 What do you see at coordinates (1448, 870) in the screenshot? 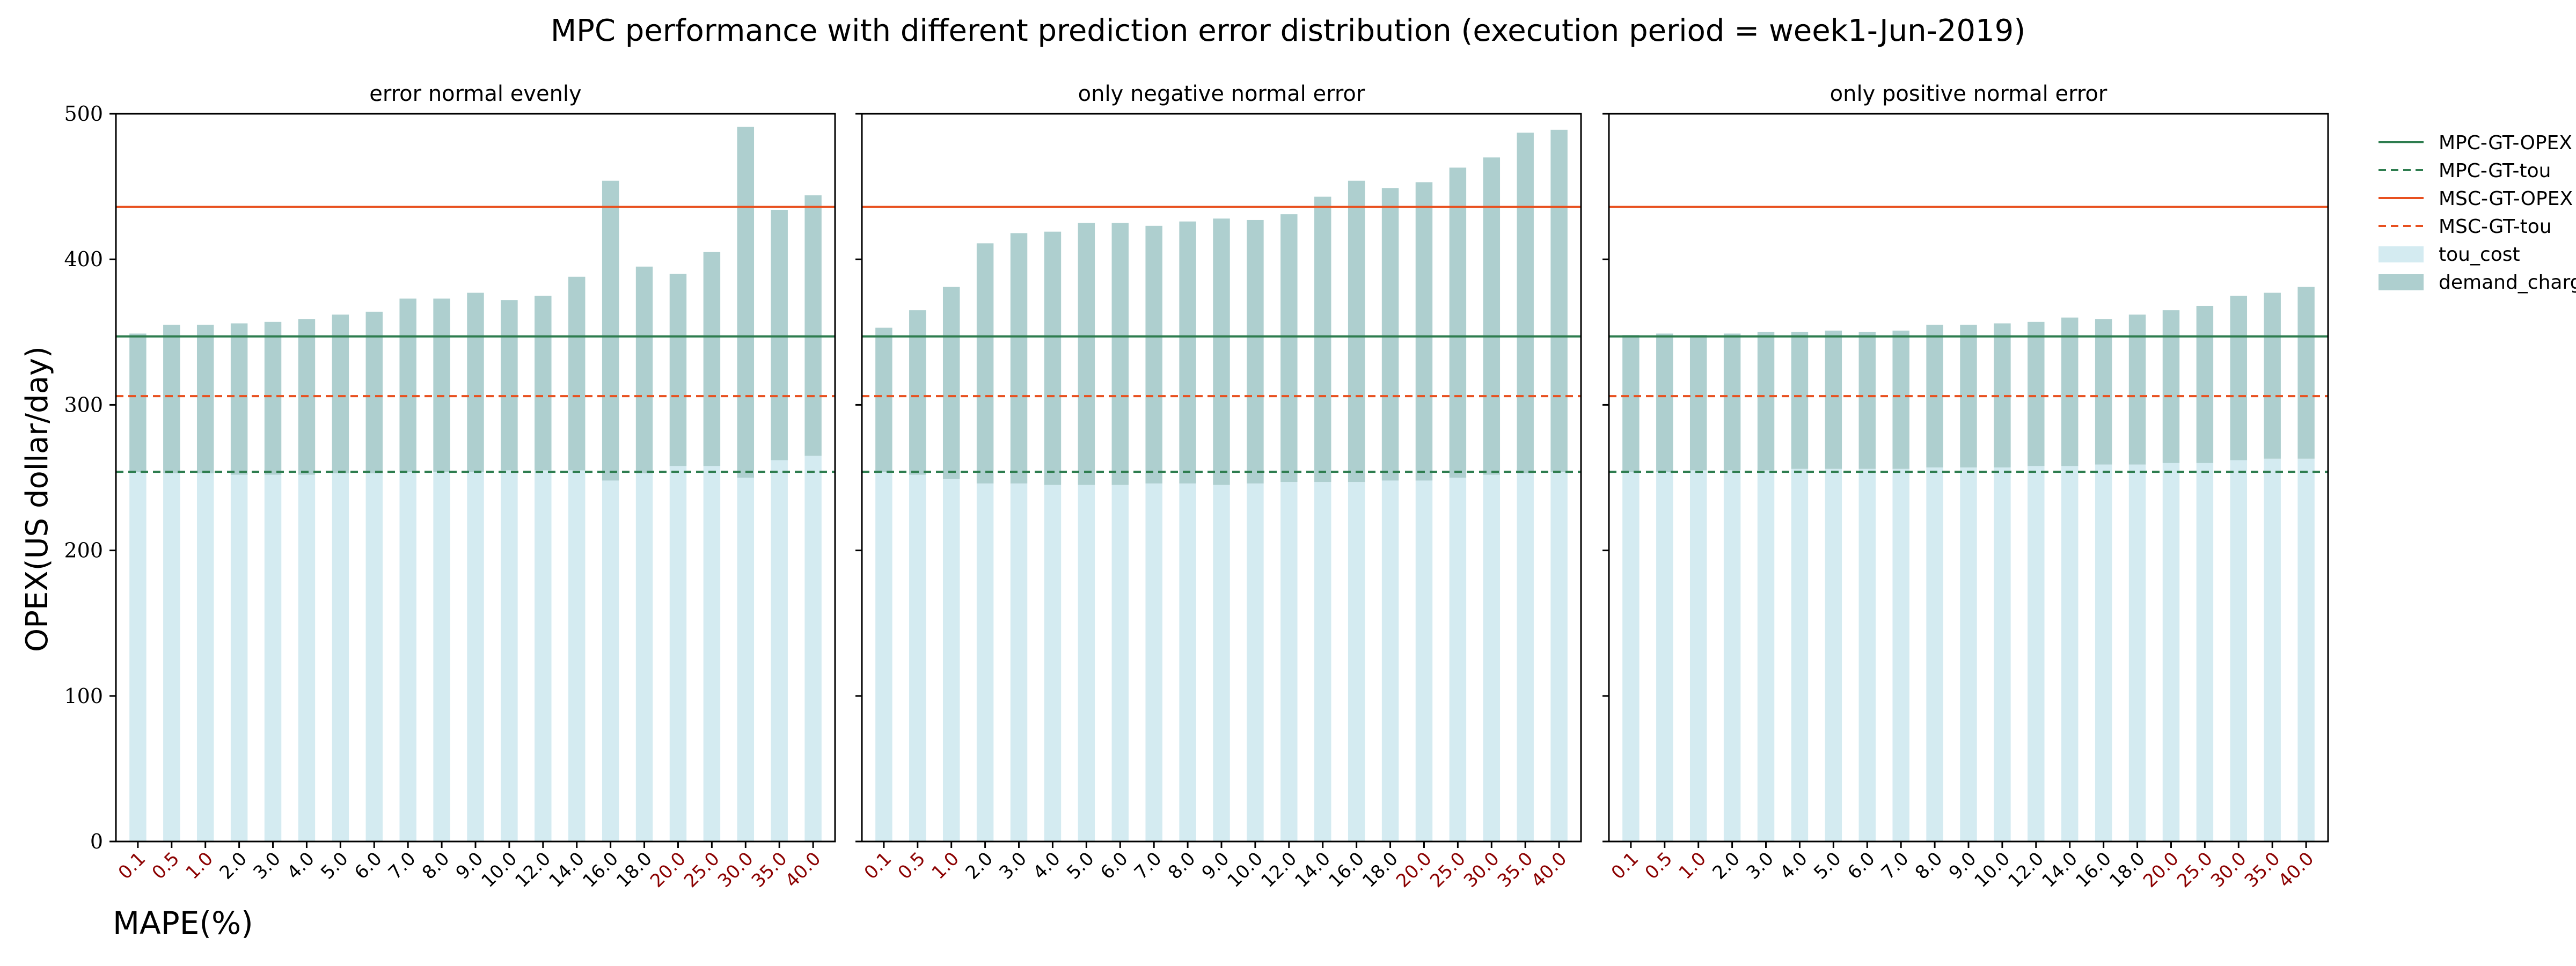
I see `x-tick-label-25-0: 25.0` at bounding box center [1448, 870].